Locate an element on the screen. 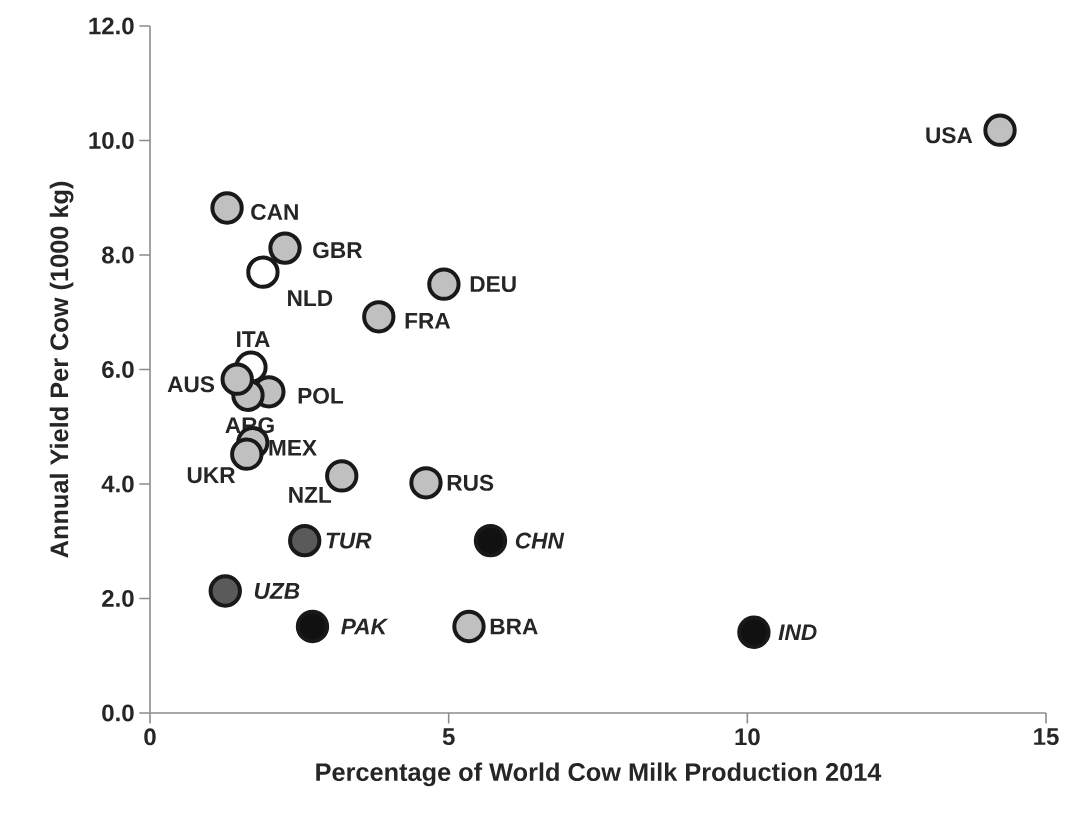 This screenshot has width=1066, height=822. y-tick-label: 10.0 is located at coordinates (111, 140).